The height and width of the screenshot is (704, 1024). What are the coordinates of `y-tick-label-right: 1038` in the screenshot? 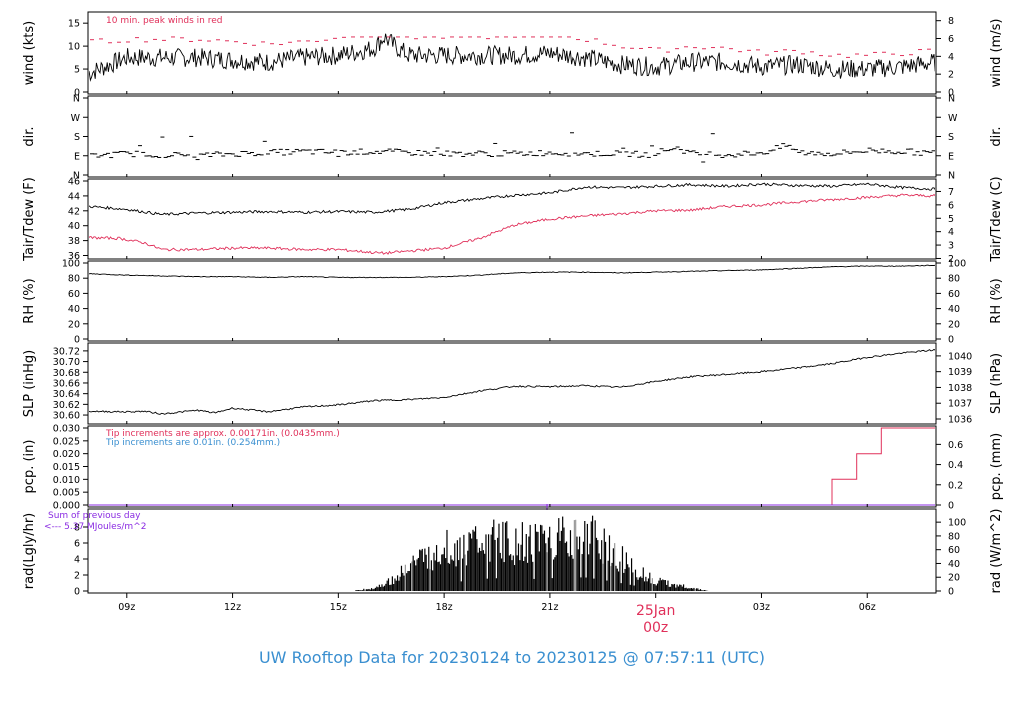 It's located at (960, 388).